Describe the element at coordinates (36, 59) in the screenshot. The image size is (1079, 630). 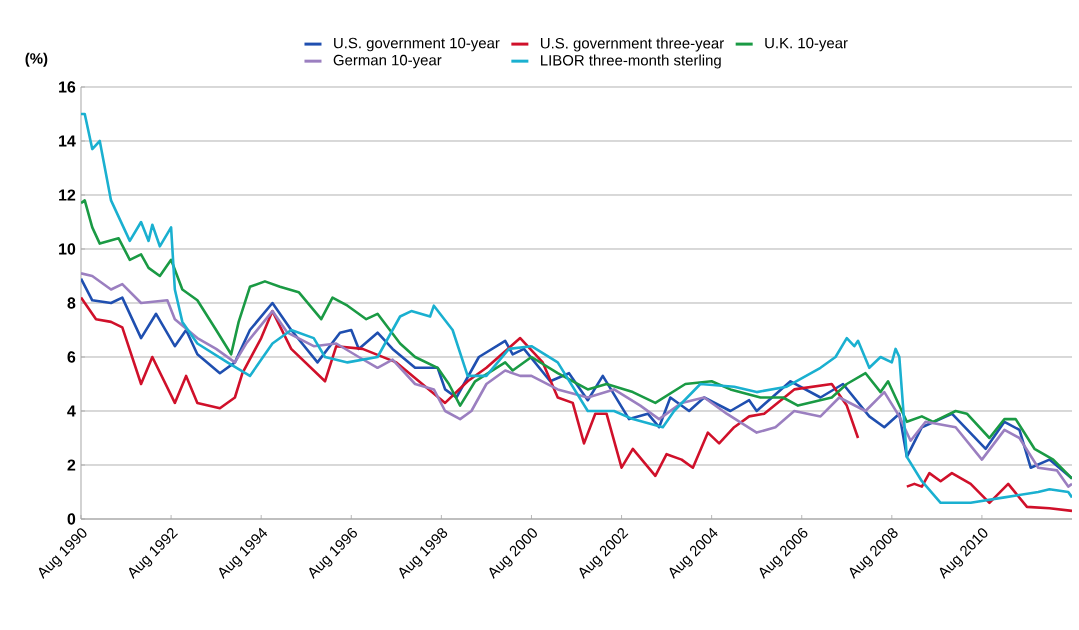
I see `y-axis-title: (%)` at that location.